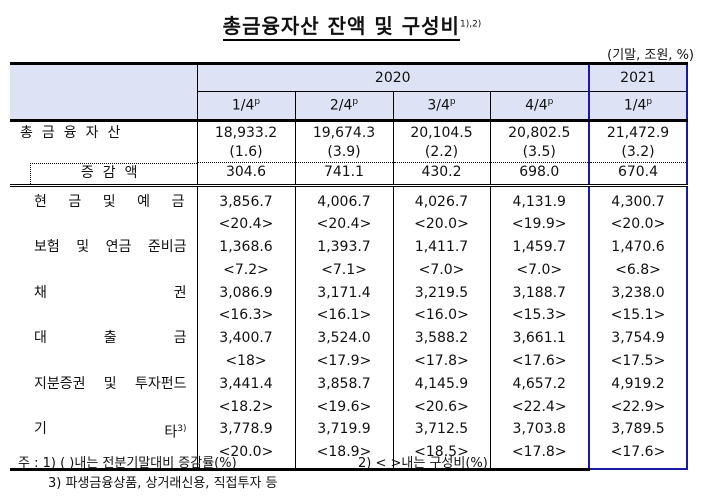 This screenshot has width=704, height=498. I want to click on total-cell: 20,802.5 (3.5), so click(539, 141).